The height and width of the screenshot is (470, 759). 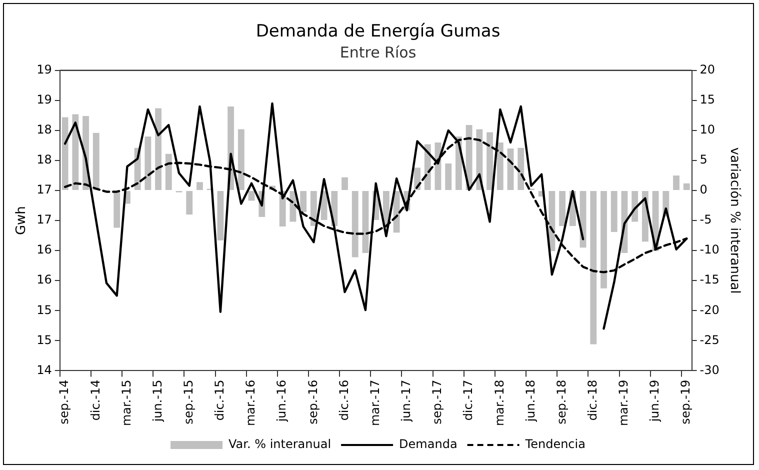 What do you see at coordinates (710, 279) in the screenshot?
I see `y2-tick-label: -15` at bounding box center [710, 279].